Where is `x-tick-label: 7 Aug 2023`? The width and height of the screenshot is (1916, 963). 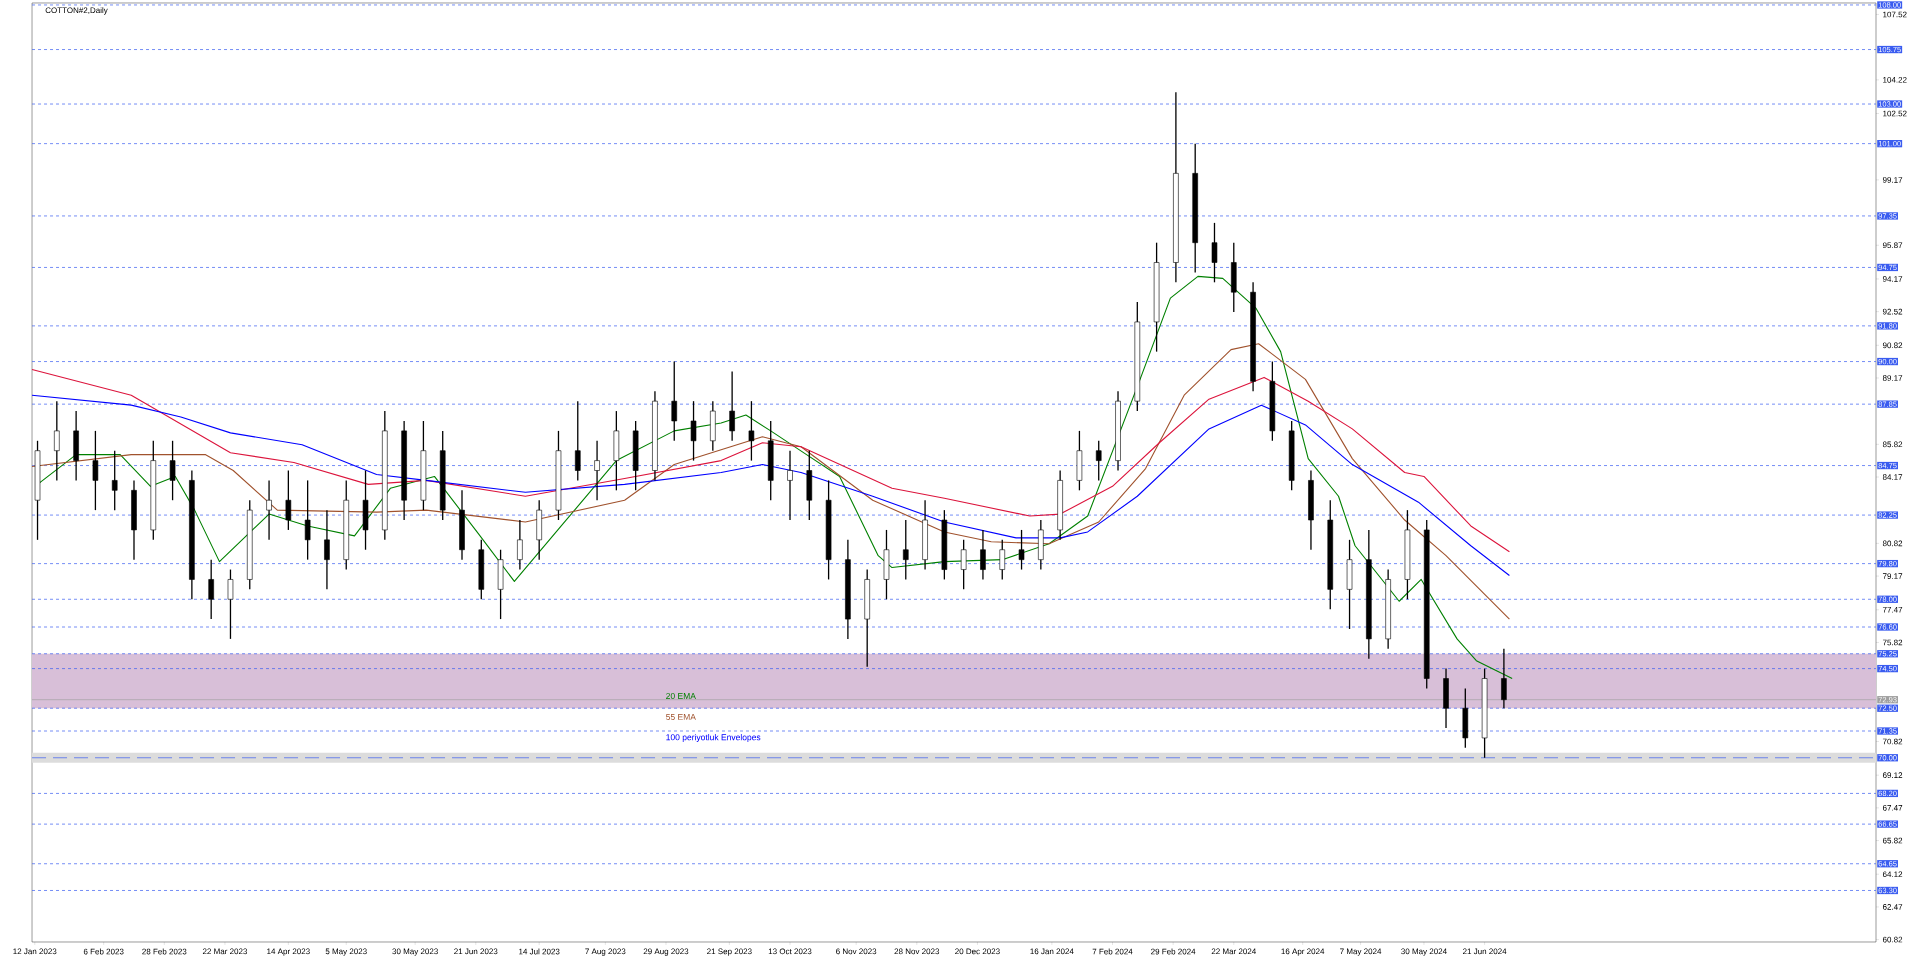 x-tick-label: 7 Aug 2023 is located at coordinates (605, 952).